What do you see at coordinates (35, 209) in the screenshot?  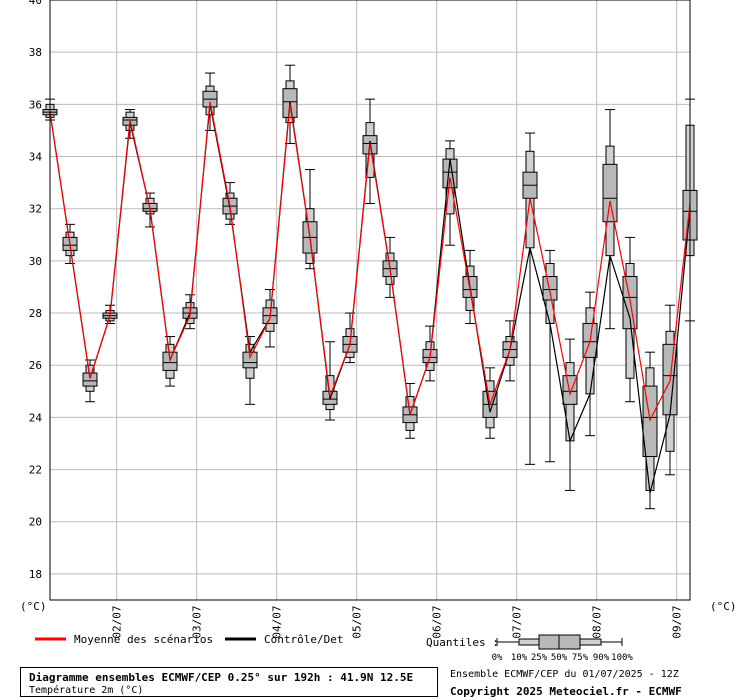 I see `y-tick-label: 32` at bounding box center [35, 209].